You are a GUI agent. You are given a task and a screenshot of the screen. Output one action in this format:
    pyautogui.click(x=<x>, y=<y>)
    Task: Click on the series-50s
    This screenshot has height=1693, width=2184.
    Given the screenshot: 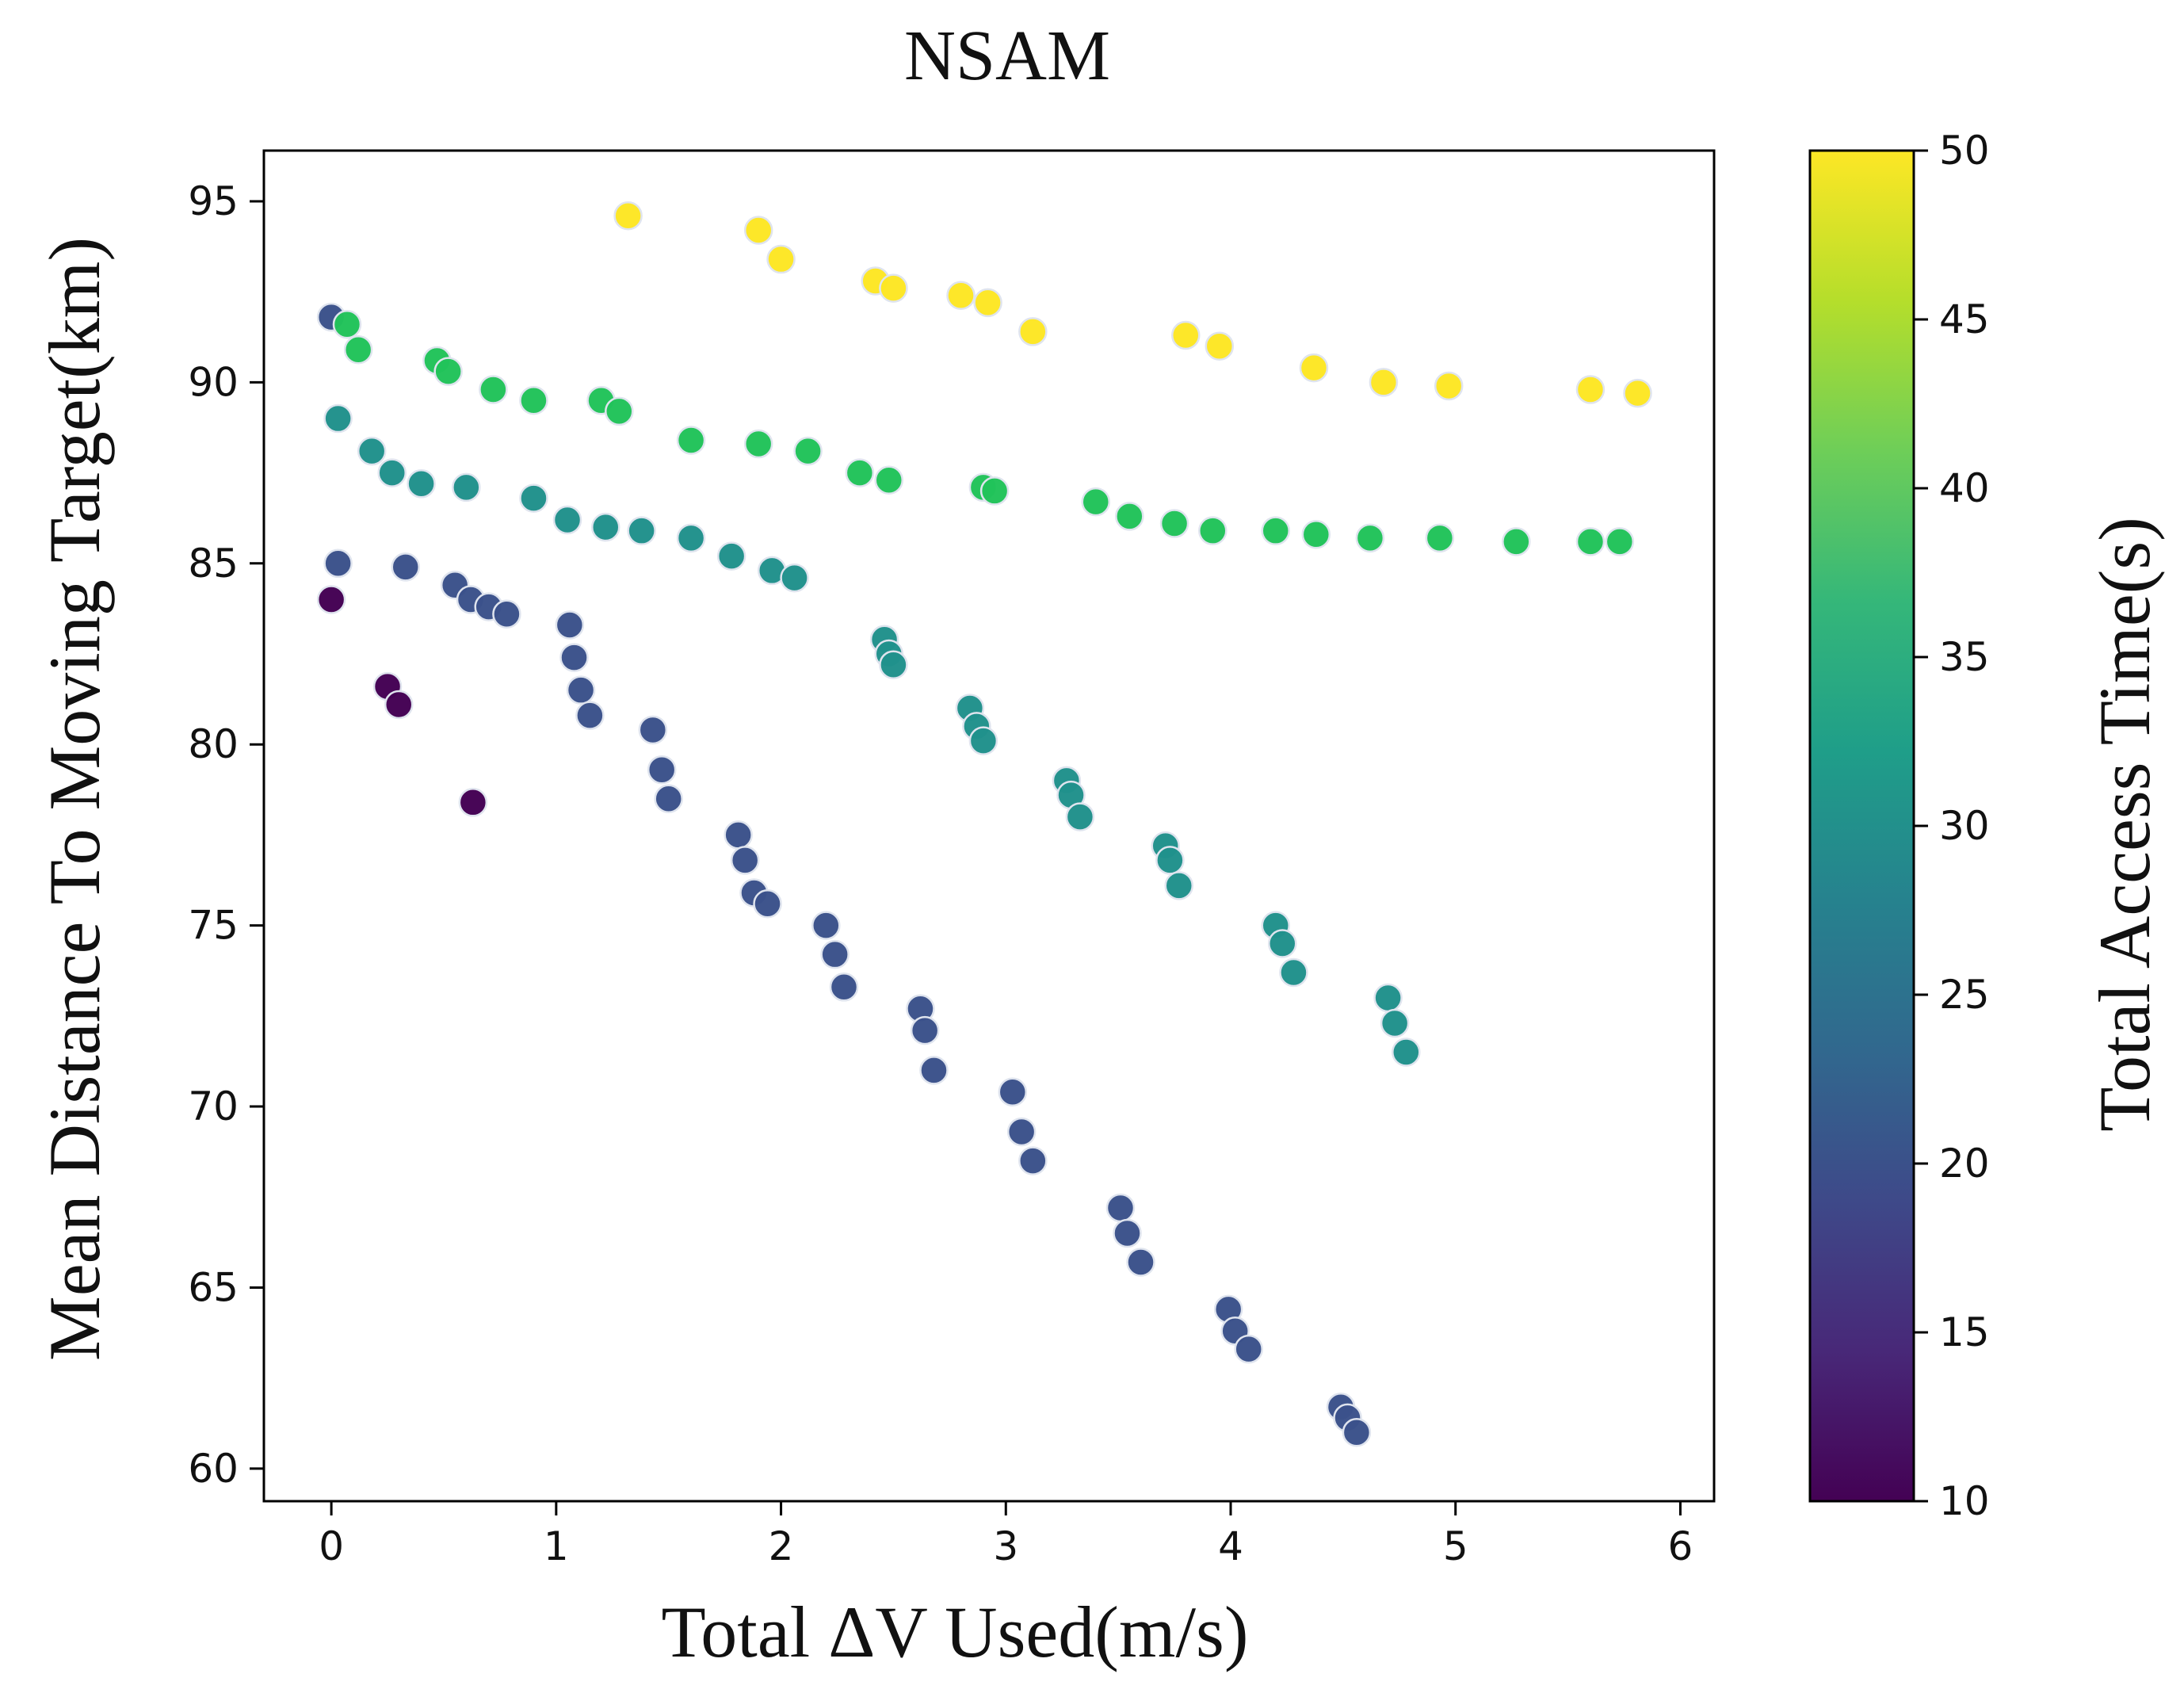 What is the action you would take?
    pyautogui.click(x=1132, y=304)
    